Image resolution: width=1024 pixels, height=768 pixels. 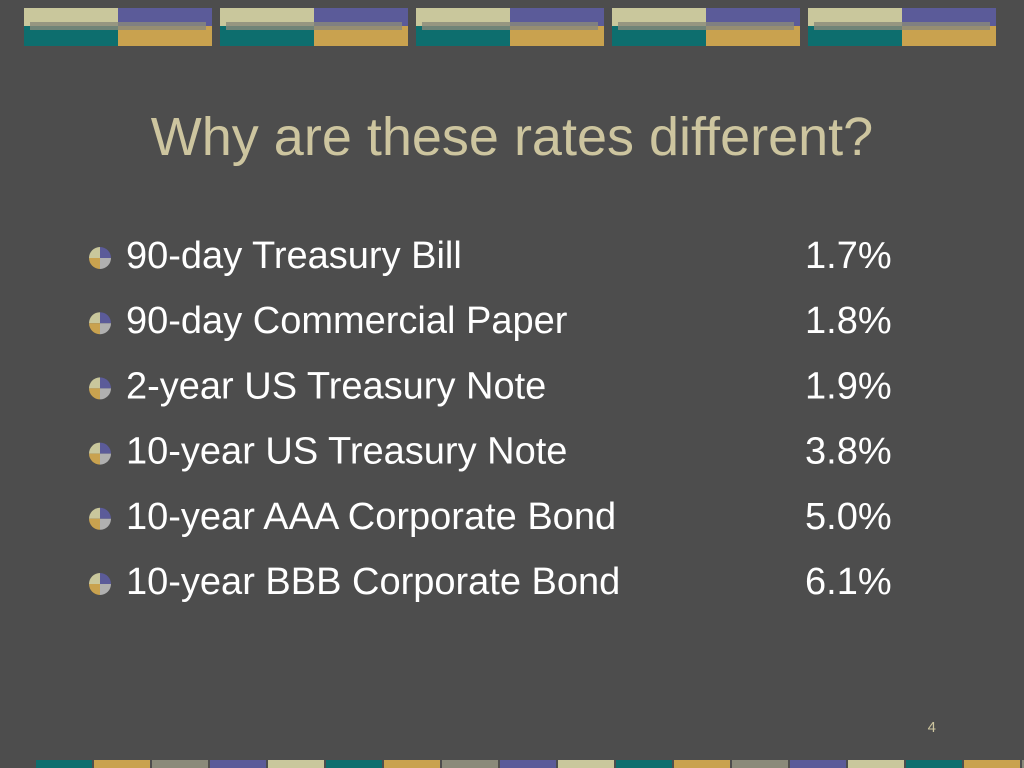 What do you see at coordinates (848, 256) in the screenshot?
I see `item-rate: 1.7%` at bounding box center [848, 256].